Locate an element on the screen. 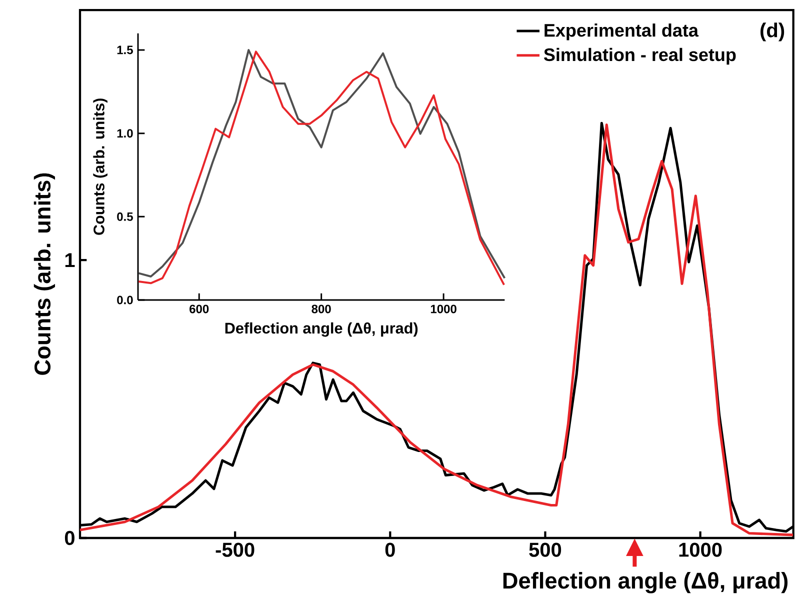 The image size is (800, 612). y-tick-label: 1.5 is located at coordinates (125, 50).